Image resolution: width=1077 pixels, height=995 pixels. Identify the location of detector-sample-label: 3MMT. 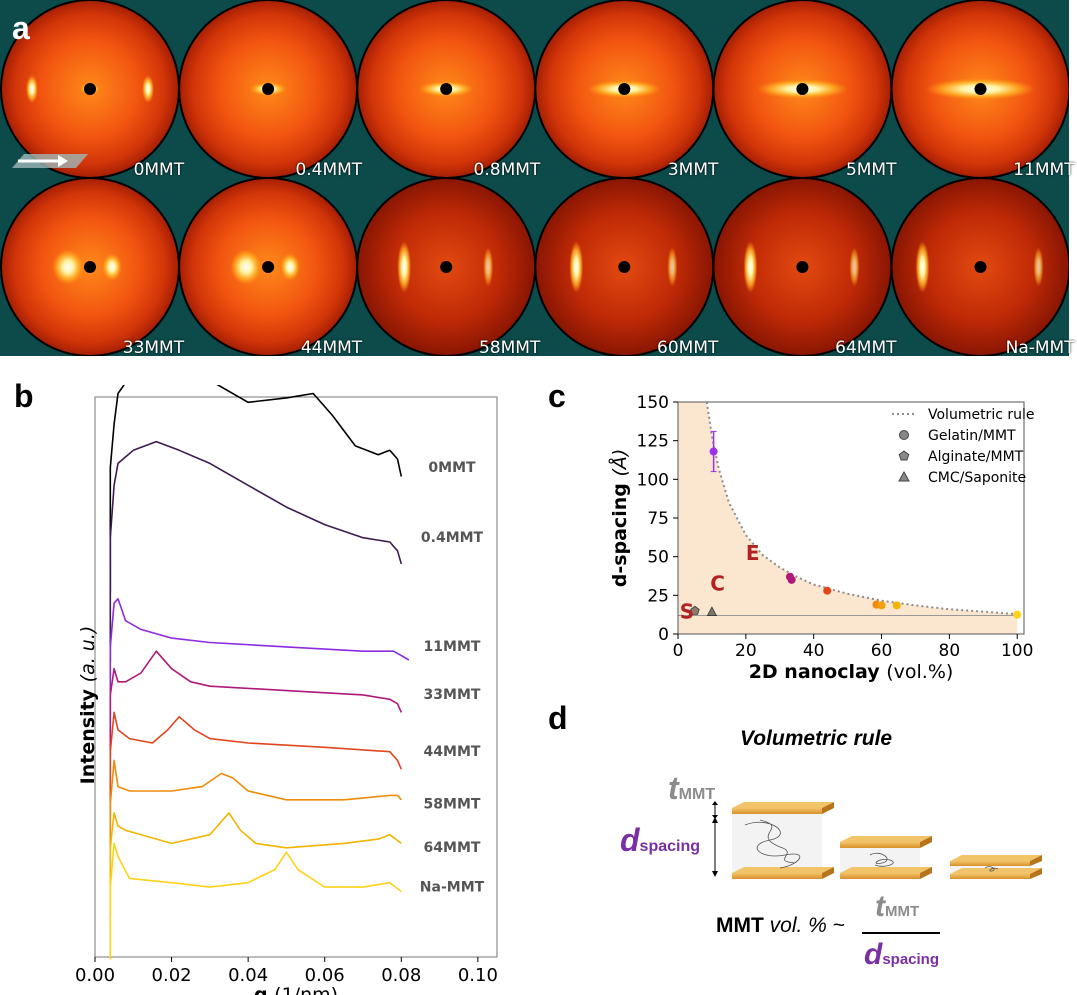
(693, 170).